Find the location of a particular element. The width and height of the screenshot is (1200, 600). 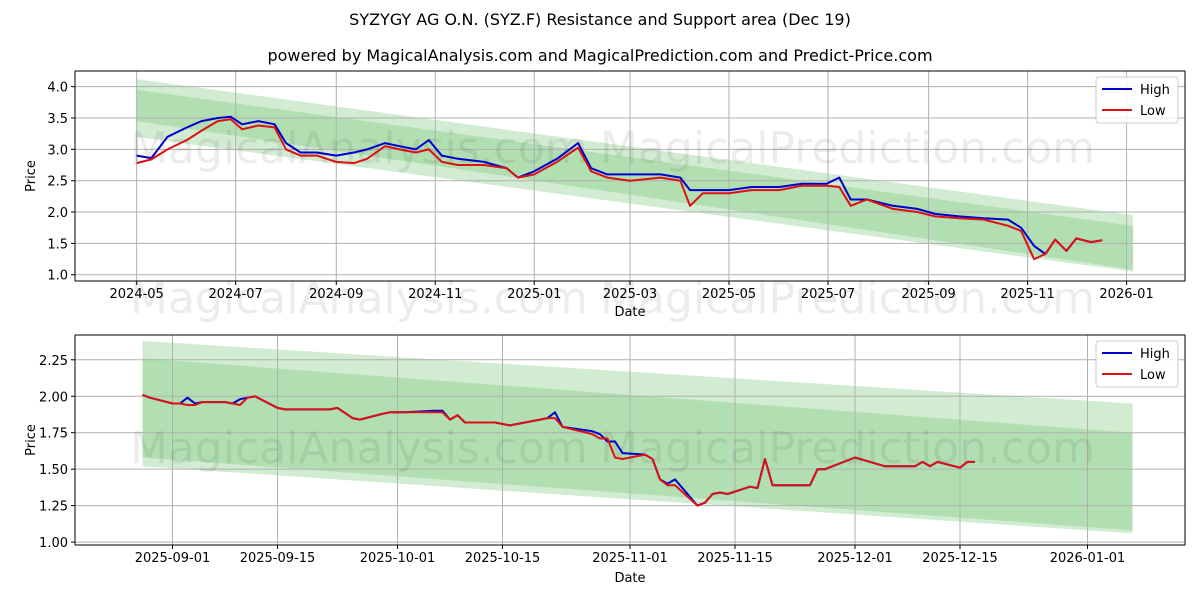

x-tick-label: 2025-10-01 is located at coordinates (398, 558).